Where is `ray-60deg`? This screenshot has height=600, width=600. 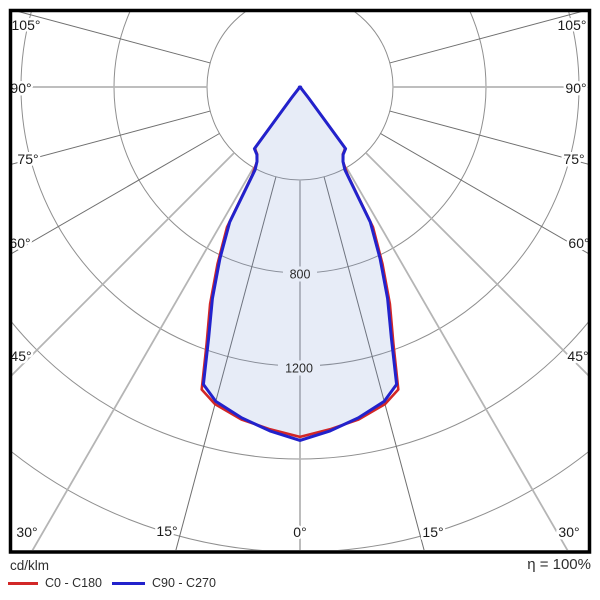
ray-60deg is located at coordinates (484, 193).